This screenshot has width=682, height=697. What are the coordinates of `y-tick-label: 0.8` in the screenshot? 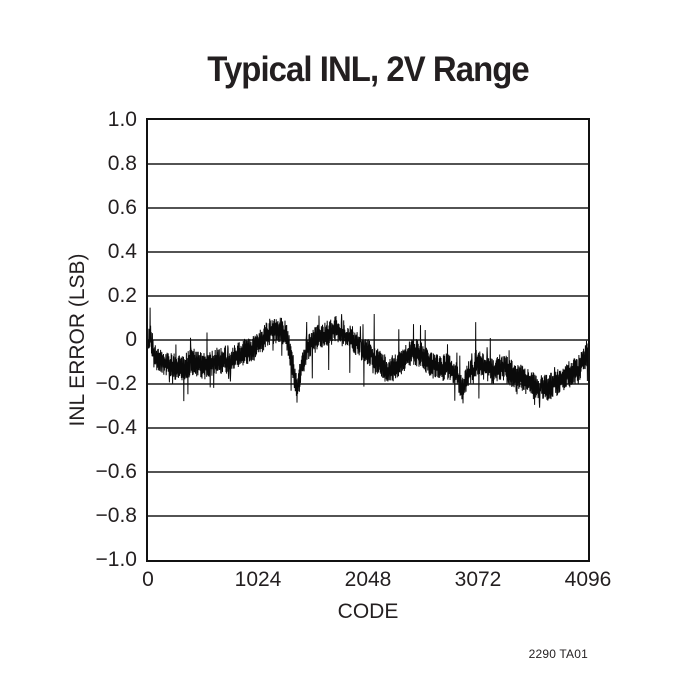 It's located at (122, 163).